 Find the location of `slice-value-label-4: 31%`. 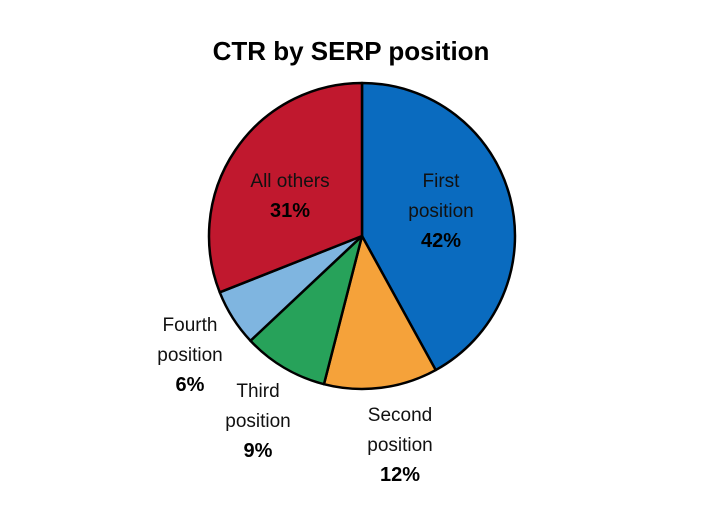

slice-value-label-4: 31% is located at coordinates (290, 211).